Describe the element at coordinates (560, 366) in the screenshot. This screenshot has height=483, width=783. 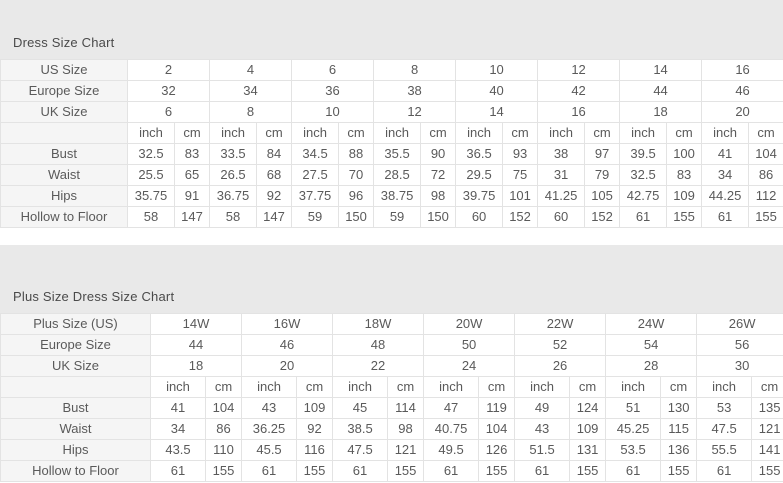
I see `size-value-cell: 26` at that location.